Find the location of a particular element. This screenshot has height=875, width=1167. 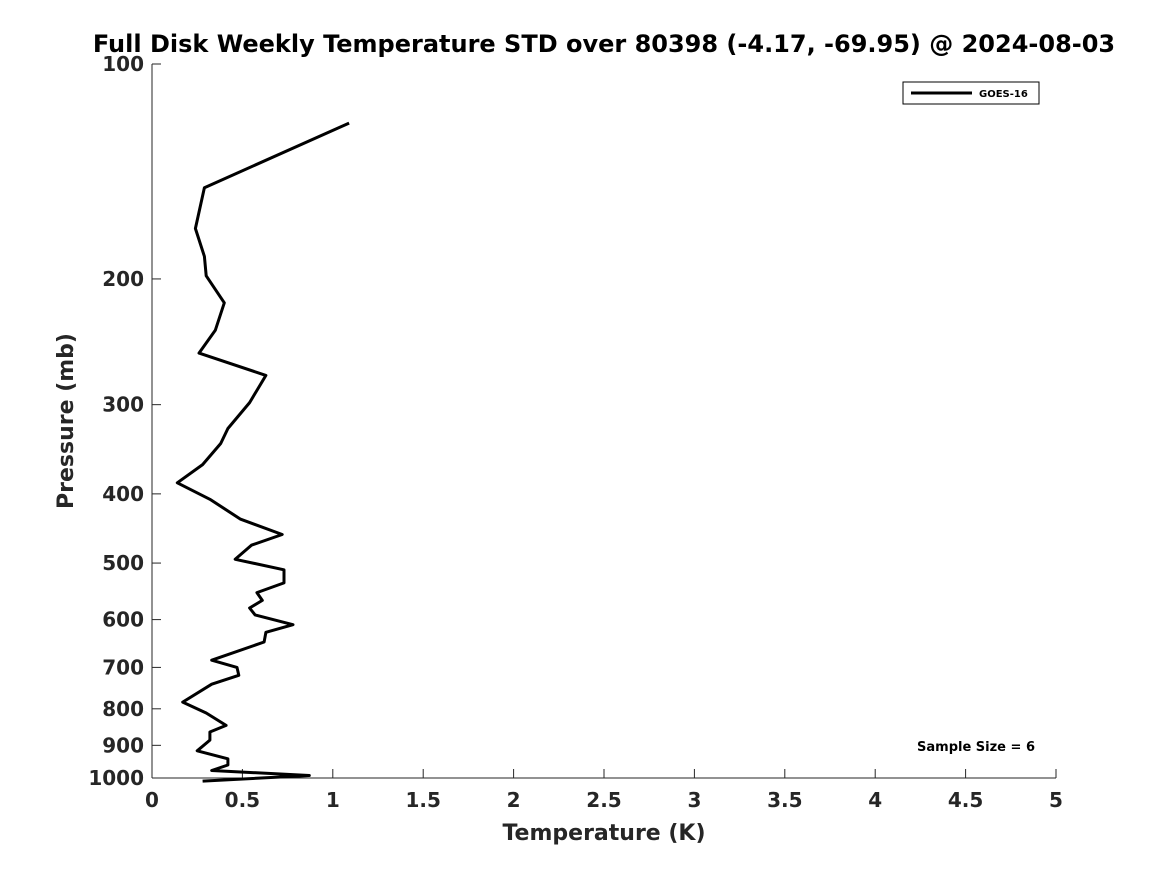

x-tick-label: 1.5 is located at coordinates (422, 800).